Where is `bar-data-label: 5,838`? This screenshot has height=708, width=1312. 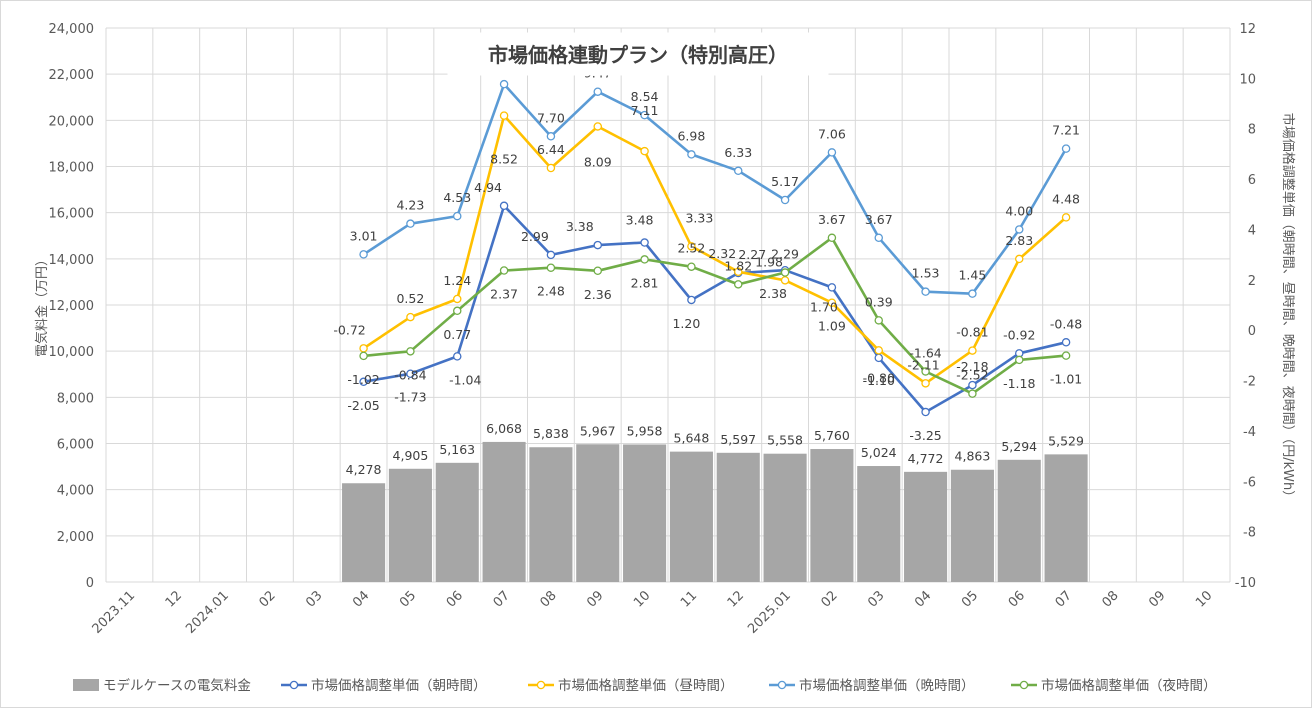 bar-data-label: 5,838 is located at coordinates (551, 433).